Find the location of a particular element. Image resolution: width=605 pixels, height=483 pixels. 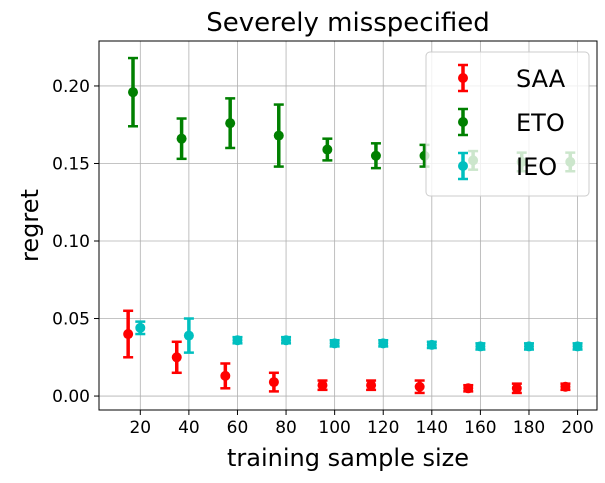

y-axis-label: regret is located at coordinates (30, 225).